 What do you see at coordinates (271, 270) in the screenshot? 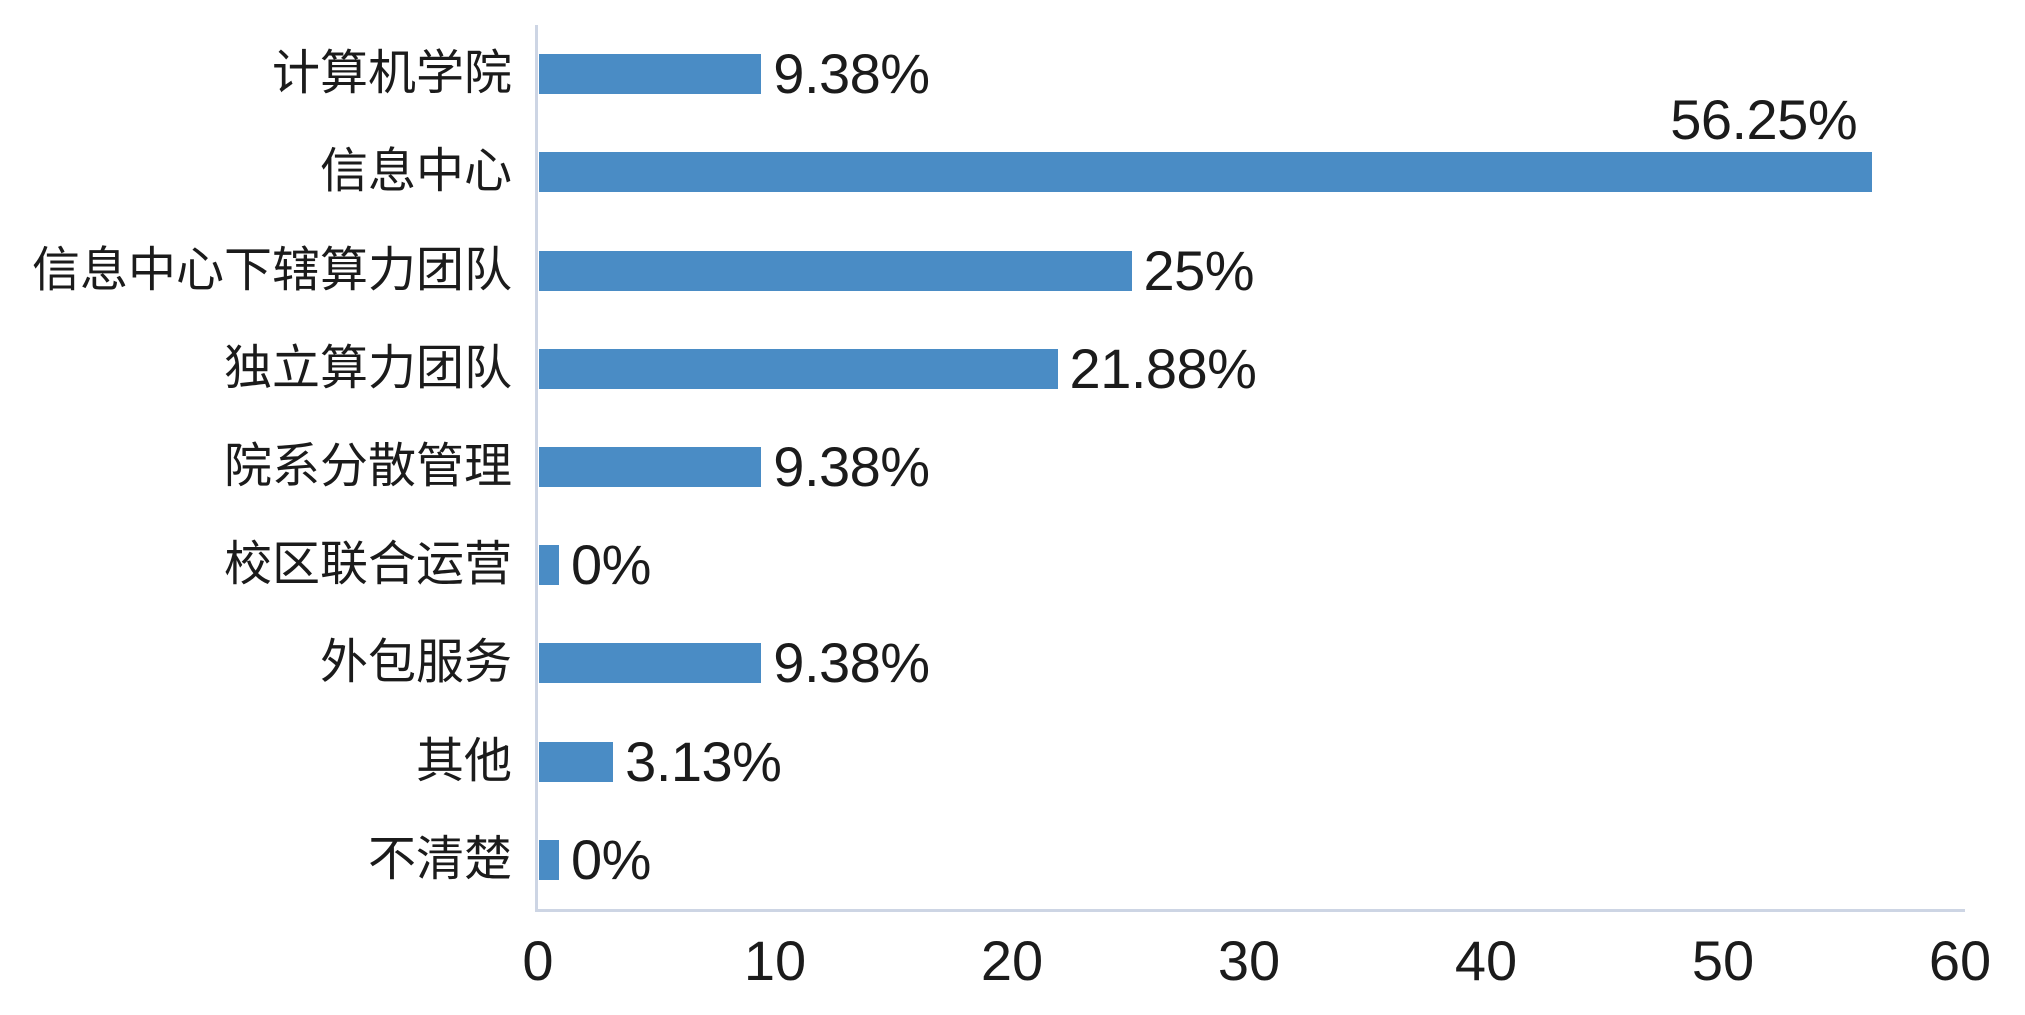
I see `category-label: 信息中心下辖算力团队` at bounding box center [271, 270].